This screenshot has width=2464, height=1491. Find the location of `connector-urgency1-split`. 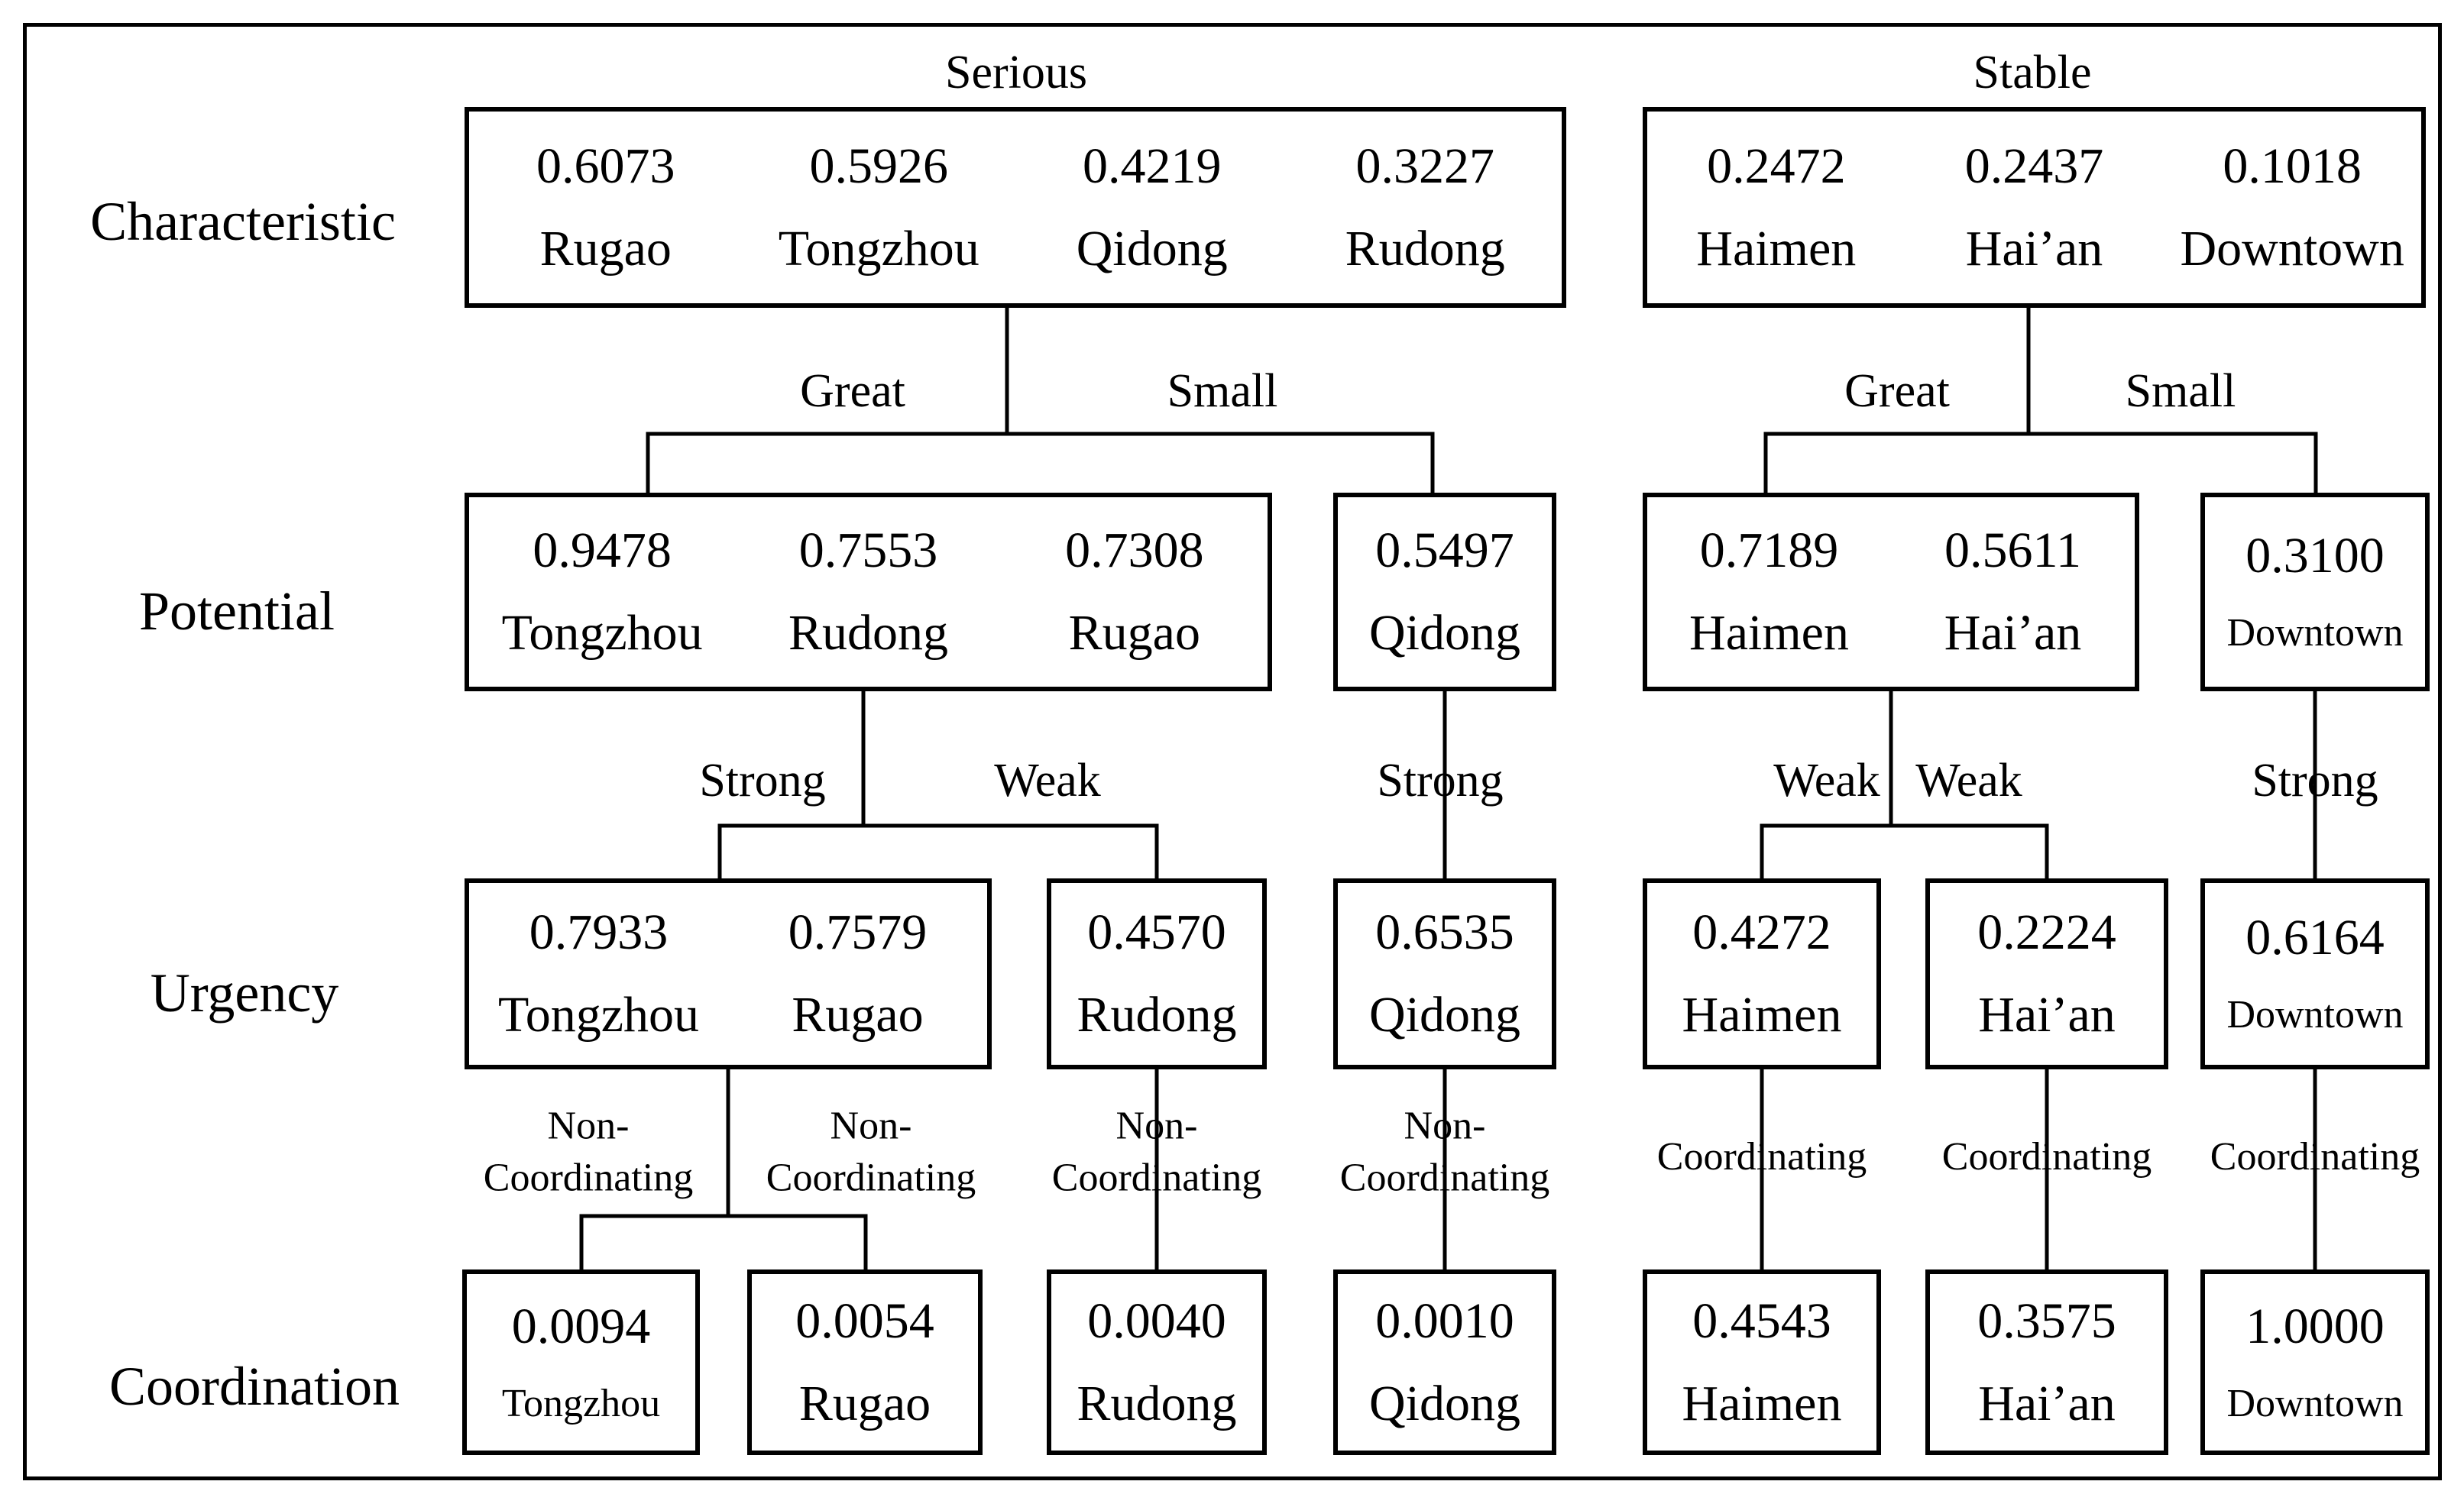

connector-urgency1-split is located at coordinates (724, 1169).